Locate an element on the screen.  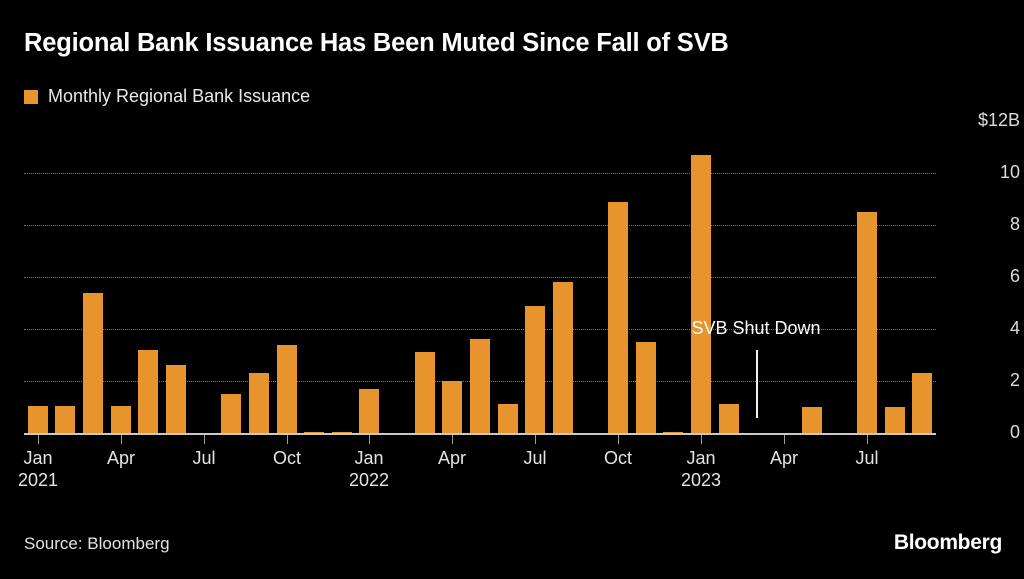
x-axis-year: 2023 is located at coordinates (701, 480).